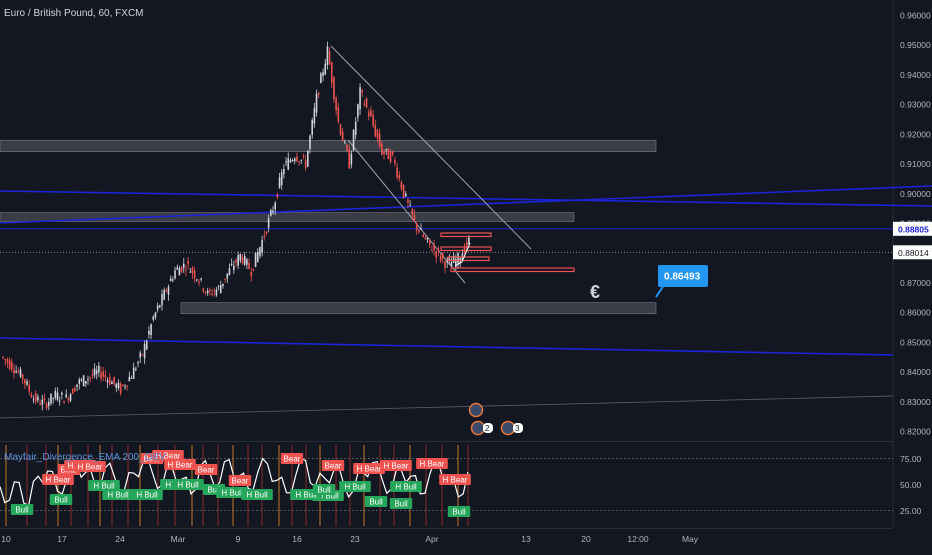 The image size is (932, 555). I want to click on last-price-label: 0.88014, so click(913, 253).